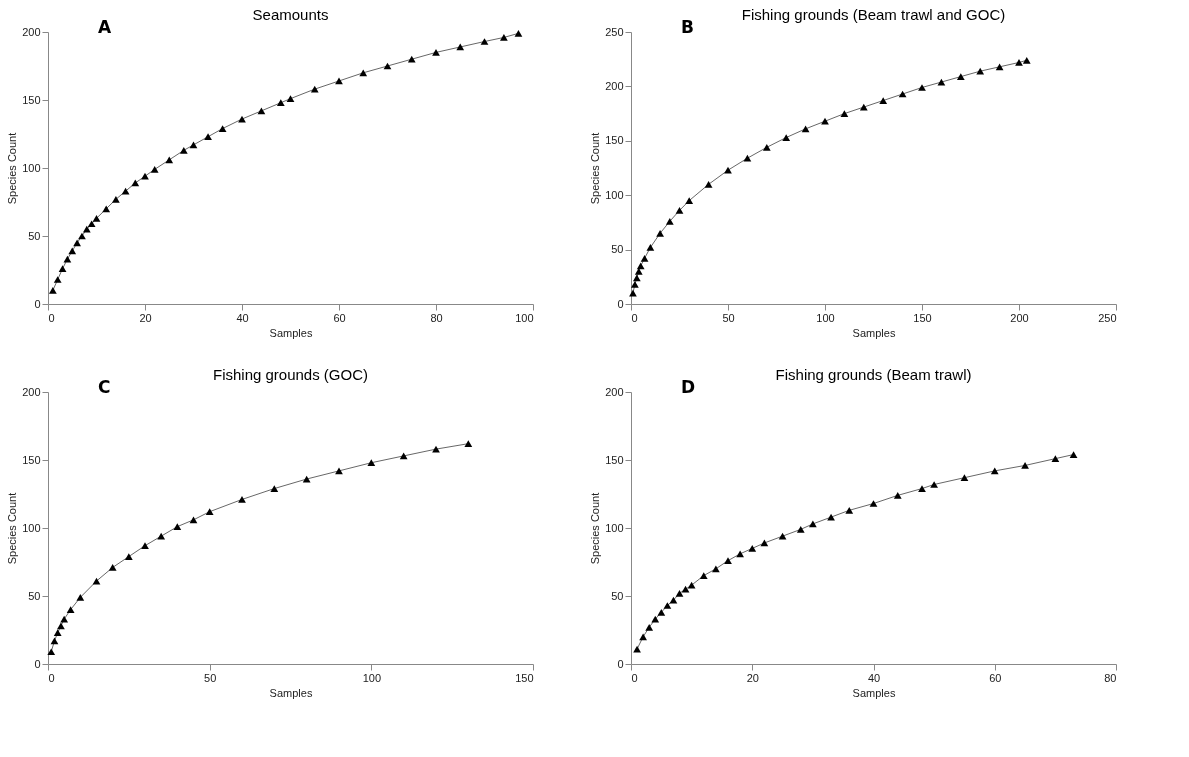 The height and width of the screenshot is (757, 1189). I want to click on annotation: B, so click(687, 27).